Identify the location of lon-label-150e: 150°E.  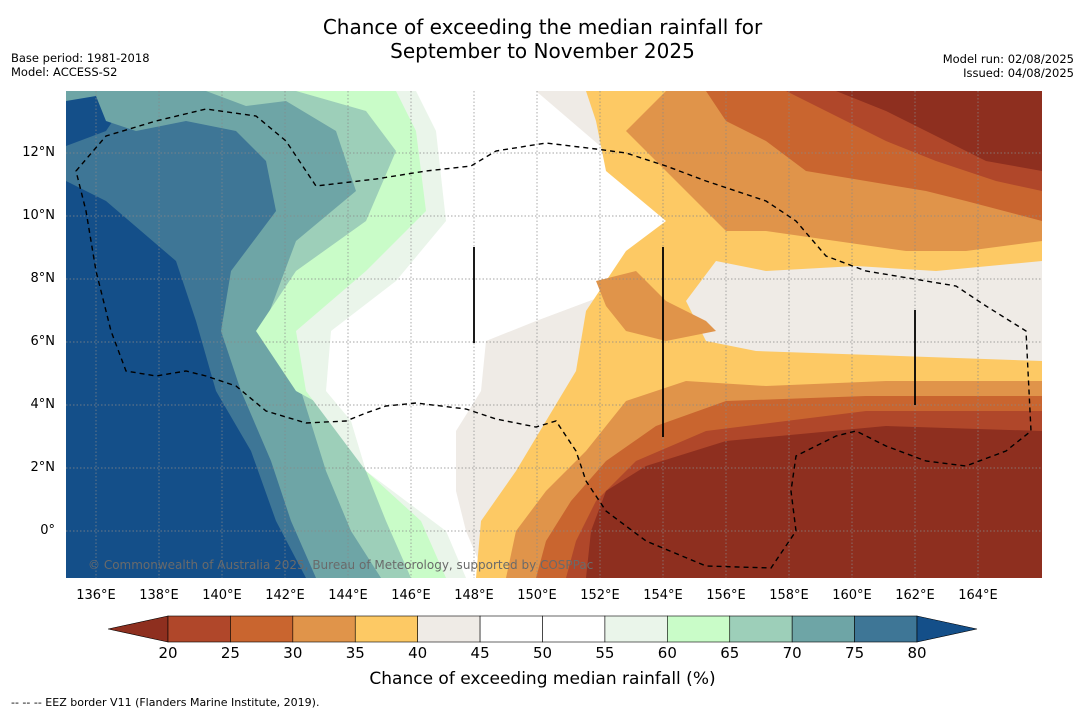
(537, 595).